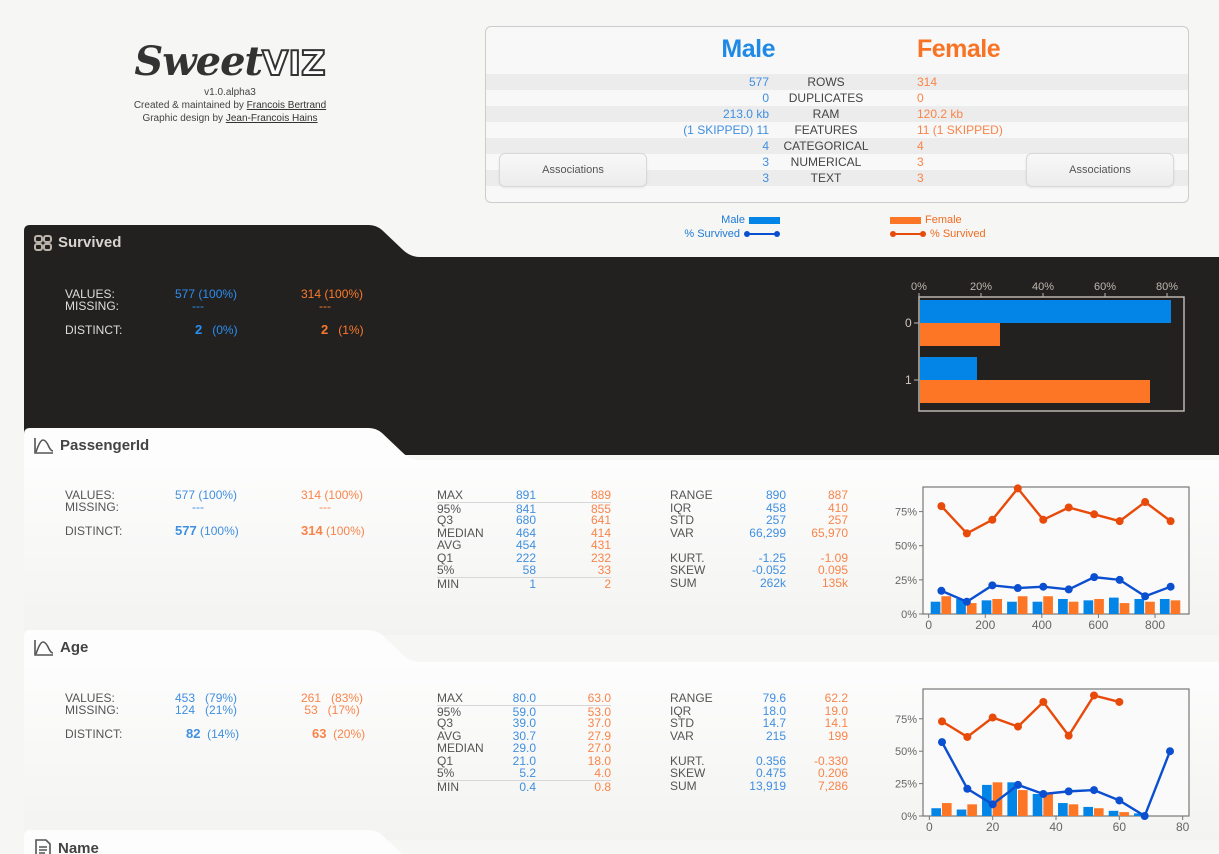 The width and height of the screenshot is (1219, 854). What do you see at coordinates (43, 242) in the screenshot?
I see `categorical-grid-icon` at bounding box center [43, 242].